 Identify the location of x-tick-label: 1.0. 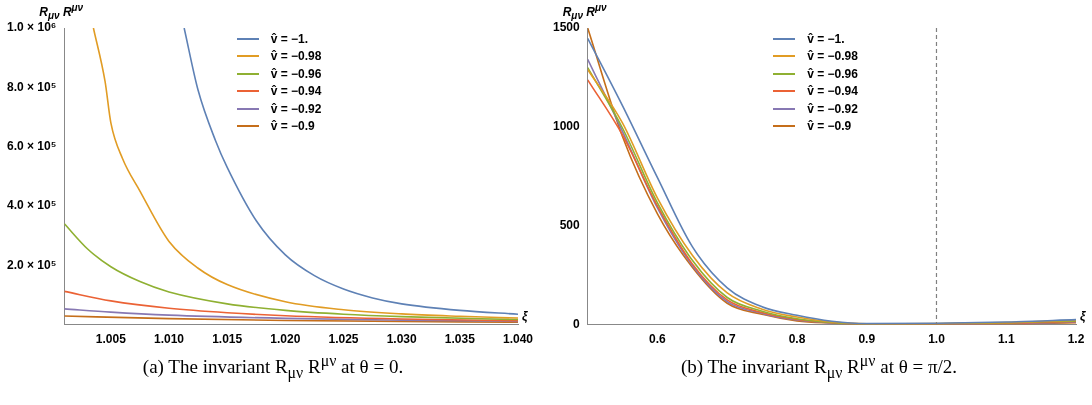
(937, 339).